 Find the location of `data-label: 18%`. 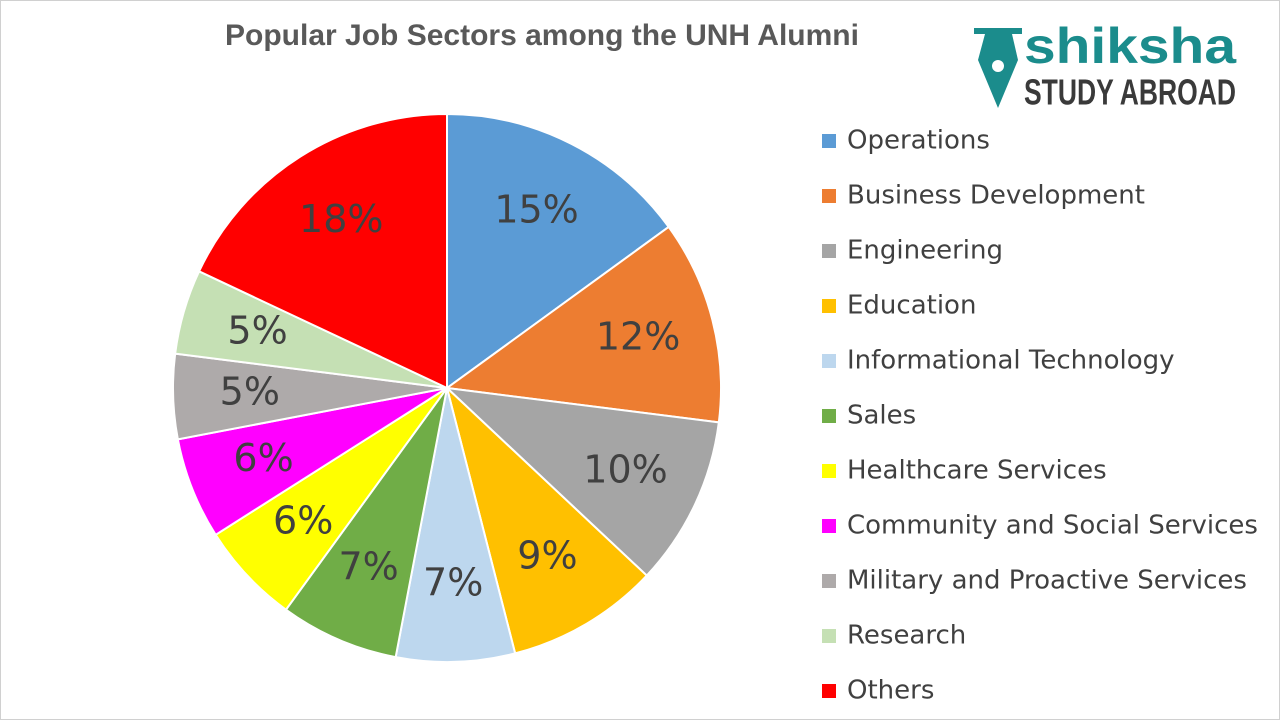

data-label: 18% is located at coordinates (341, 219).